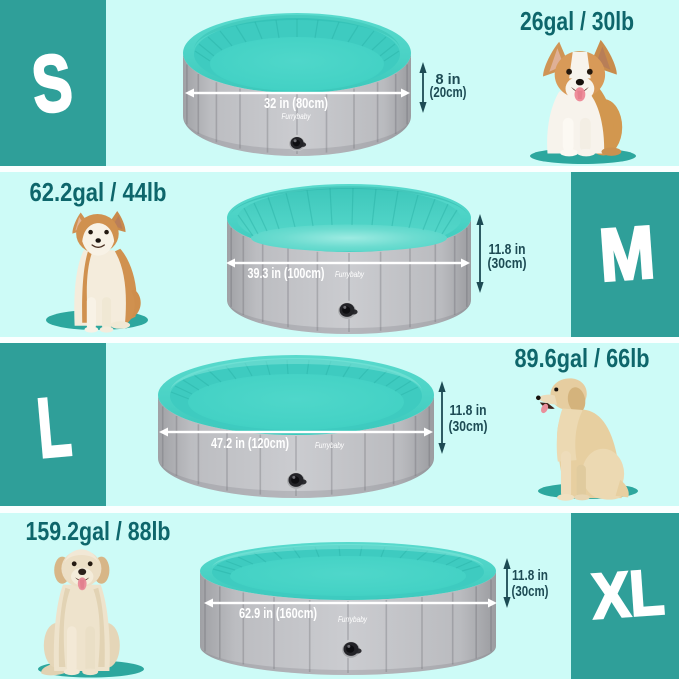  What do you see at coordinates (628, 594) in the screenshot?
I see `svg-text: XL` at bounding box center [628, 594].